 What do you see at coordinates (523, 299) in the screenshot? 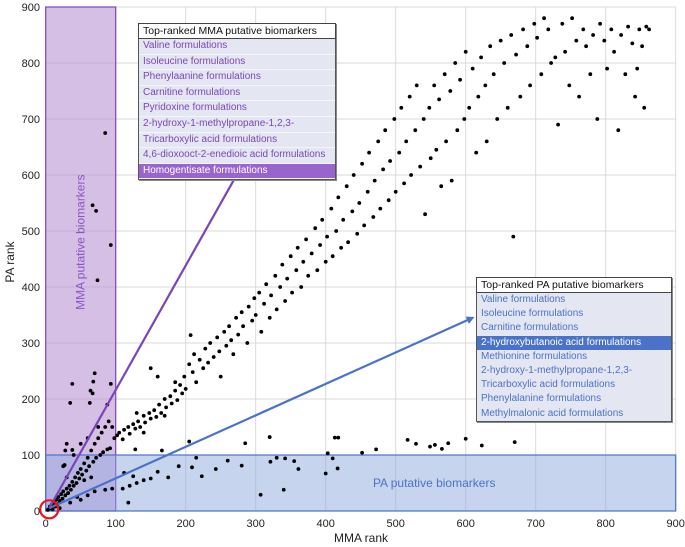
I see `pa-legend-item: Valine formulations` at bounding box center [523, 299].